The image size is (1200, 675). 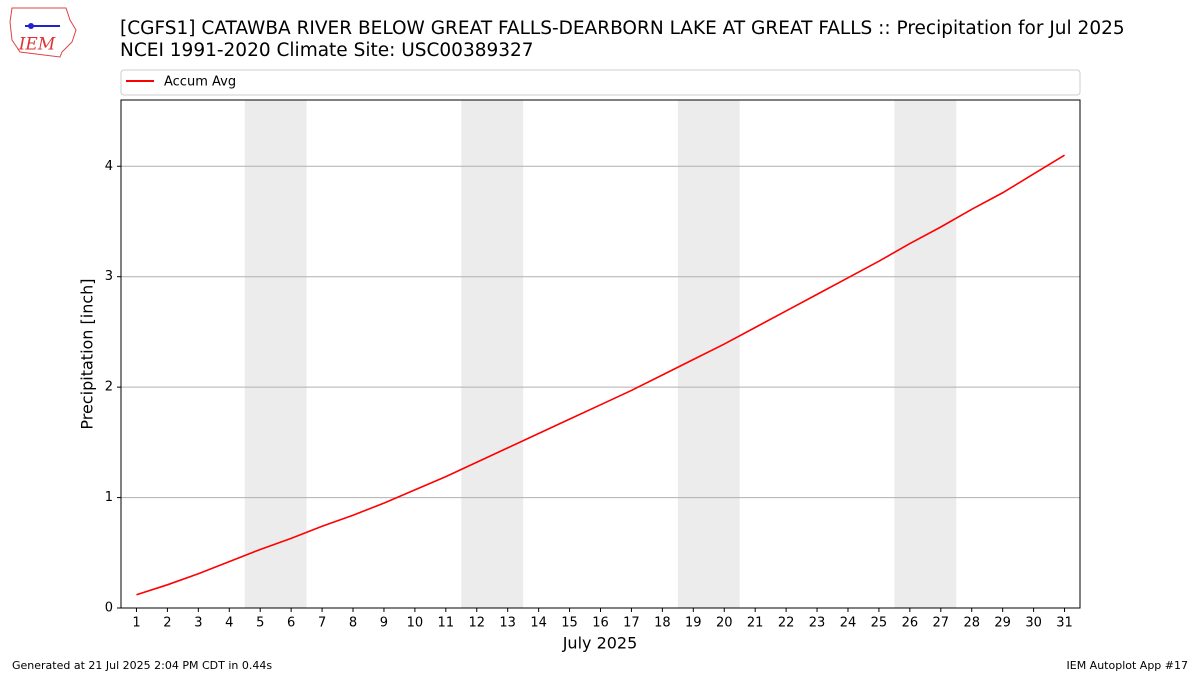 What do you see at coordinates (87, 353) in the screenshot?
I see `y-axis-label: Precipitation [inch]` at bounding box center [87, 353].